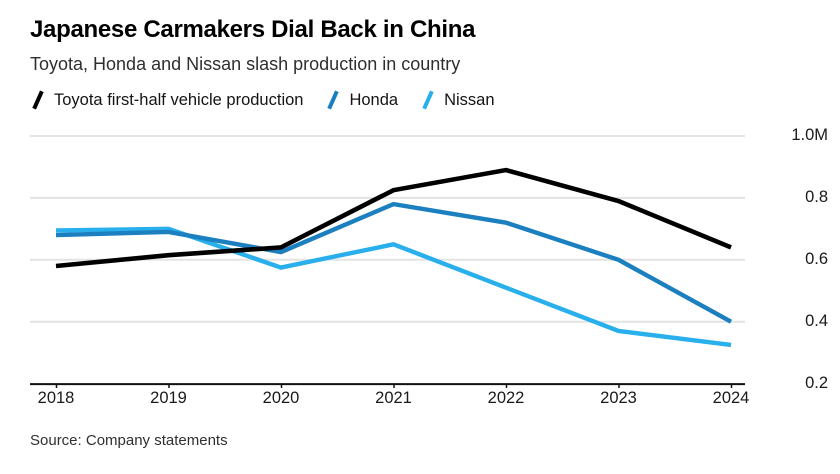 The image size is (840, 474). I want to click on legend-item-nissan: Nissan, so click(457, 100).